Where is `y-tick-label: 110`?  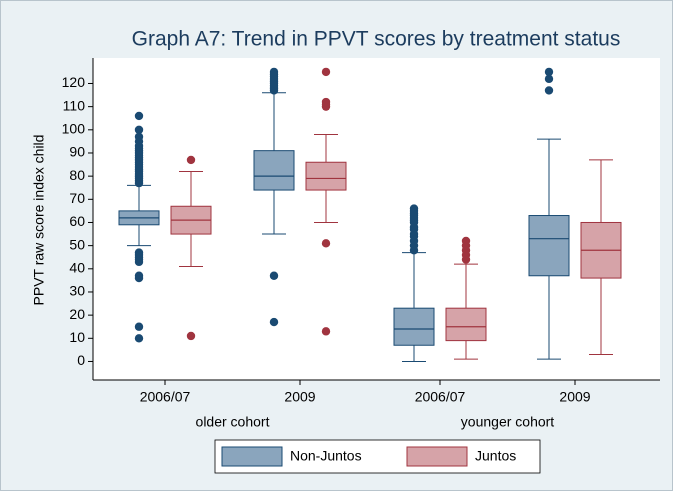
y-tick-label: 110 is located at coordinates (74, 105).